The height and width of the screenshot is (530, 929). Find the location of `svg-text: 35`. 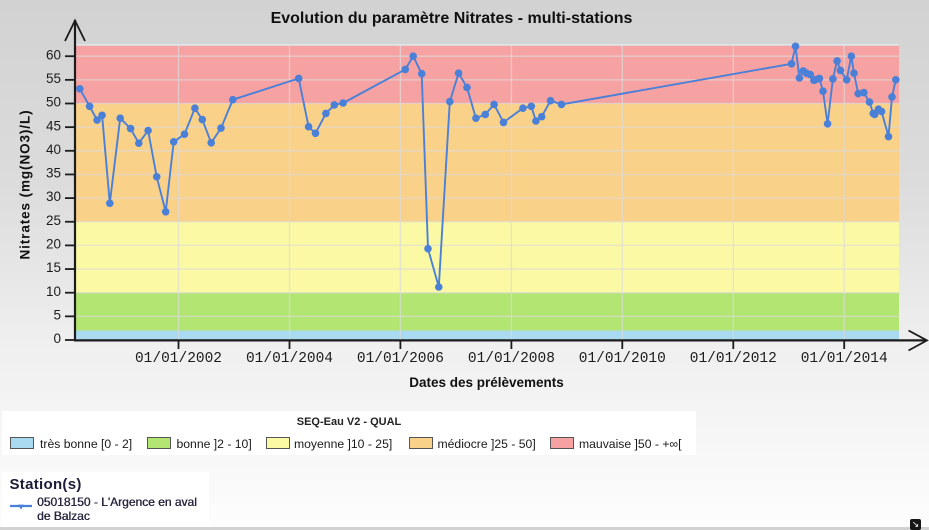

svg-text: 35 is located at coordinates (53, 173).